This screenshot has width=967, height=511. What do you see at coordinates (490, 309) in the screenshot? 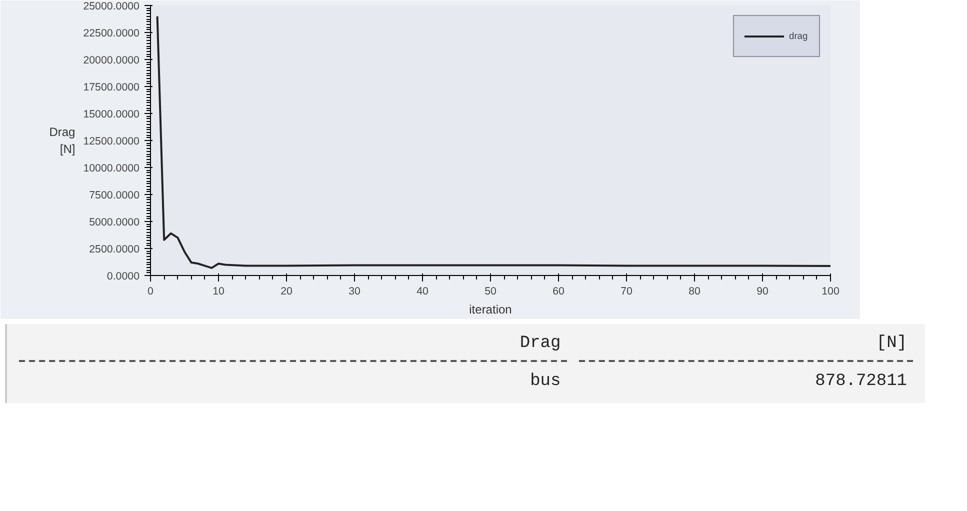
I see `x-axis-title: iteration` at bounding box center [490, 309].